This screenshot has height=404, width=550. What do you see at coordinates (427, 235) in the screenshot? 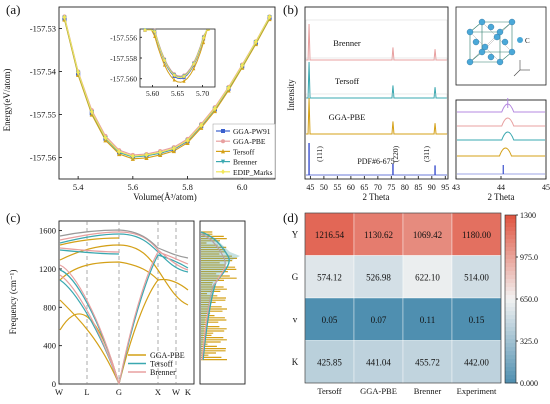
I see `cell-value: 1069.42` at bounding box center [427, 235].